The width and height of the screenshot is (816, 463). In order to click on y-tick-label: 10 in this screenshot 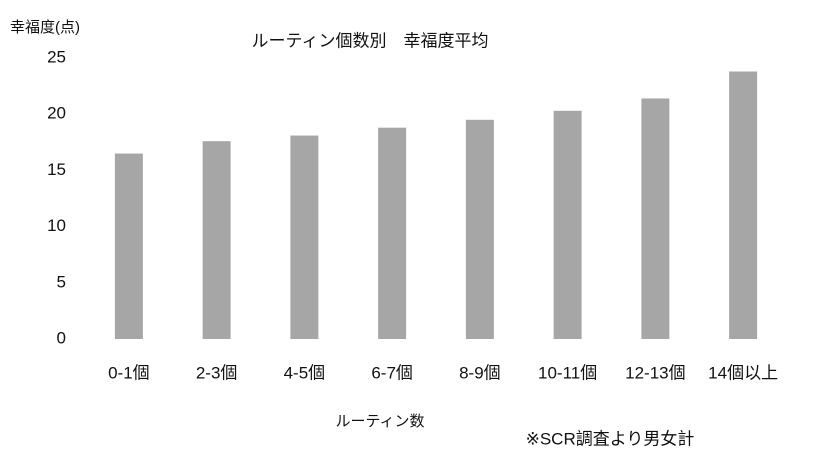, I will do `click(56, 225)`.